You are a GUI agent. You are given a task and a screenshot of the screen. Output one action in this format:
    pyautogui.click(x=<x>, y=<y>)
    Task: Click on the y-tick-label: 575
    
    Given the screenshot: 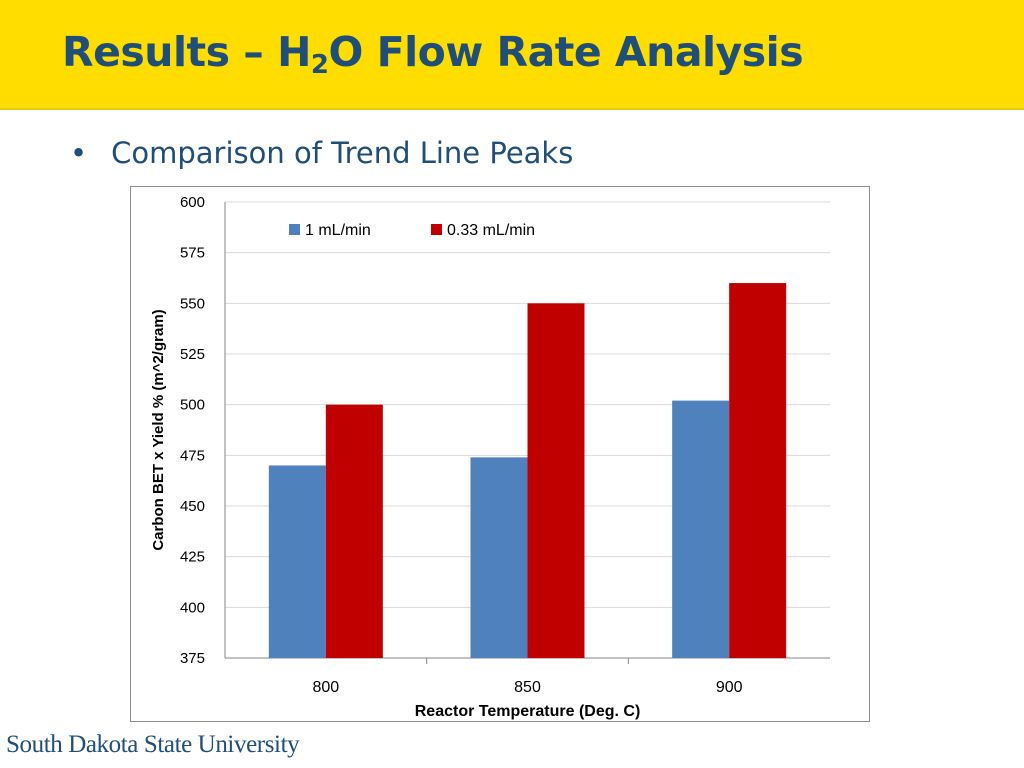 What is the action you would take?
    pyautogui.click(x=192, y=253)
    